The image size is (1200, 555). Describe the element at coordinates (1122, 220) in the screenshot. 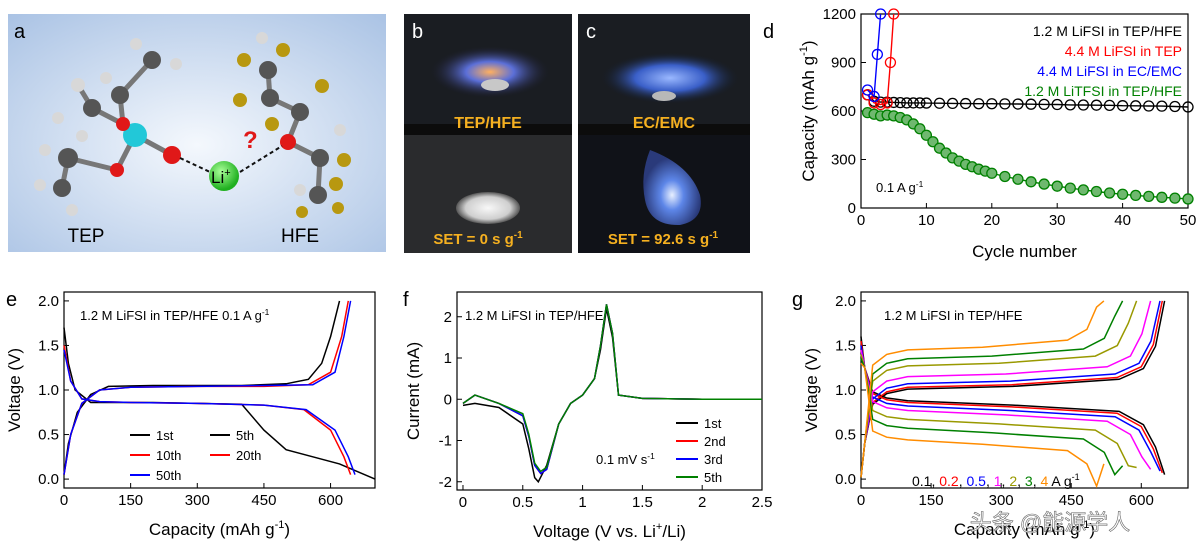

I see `x-tick-label: 40` at that location.